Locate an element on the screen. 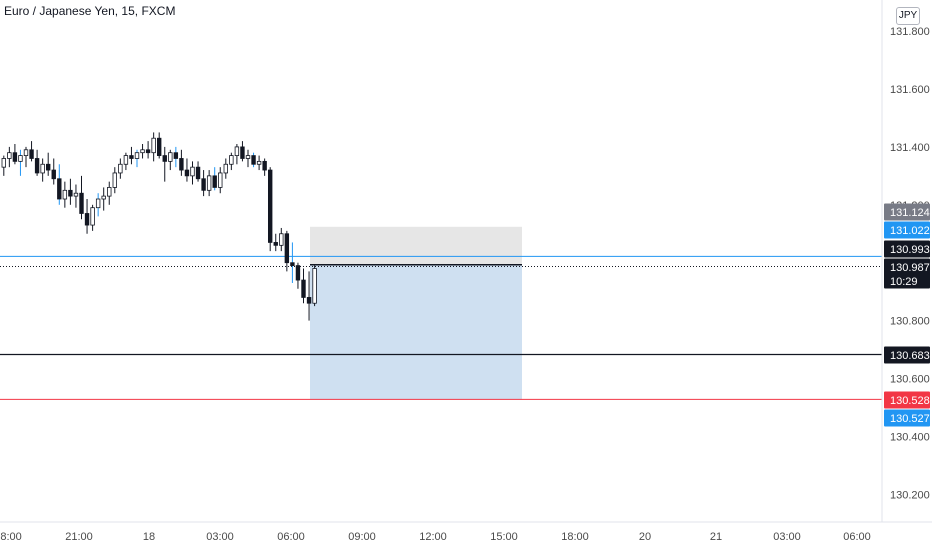 This screenshot has width=932, height=550. target-zone is located at coordinates (416, 332).